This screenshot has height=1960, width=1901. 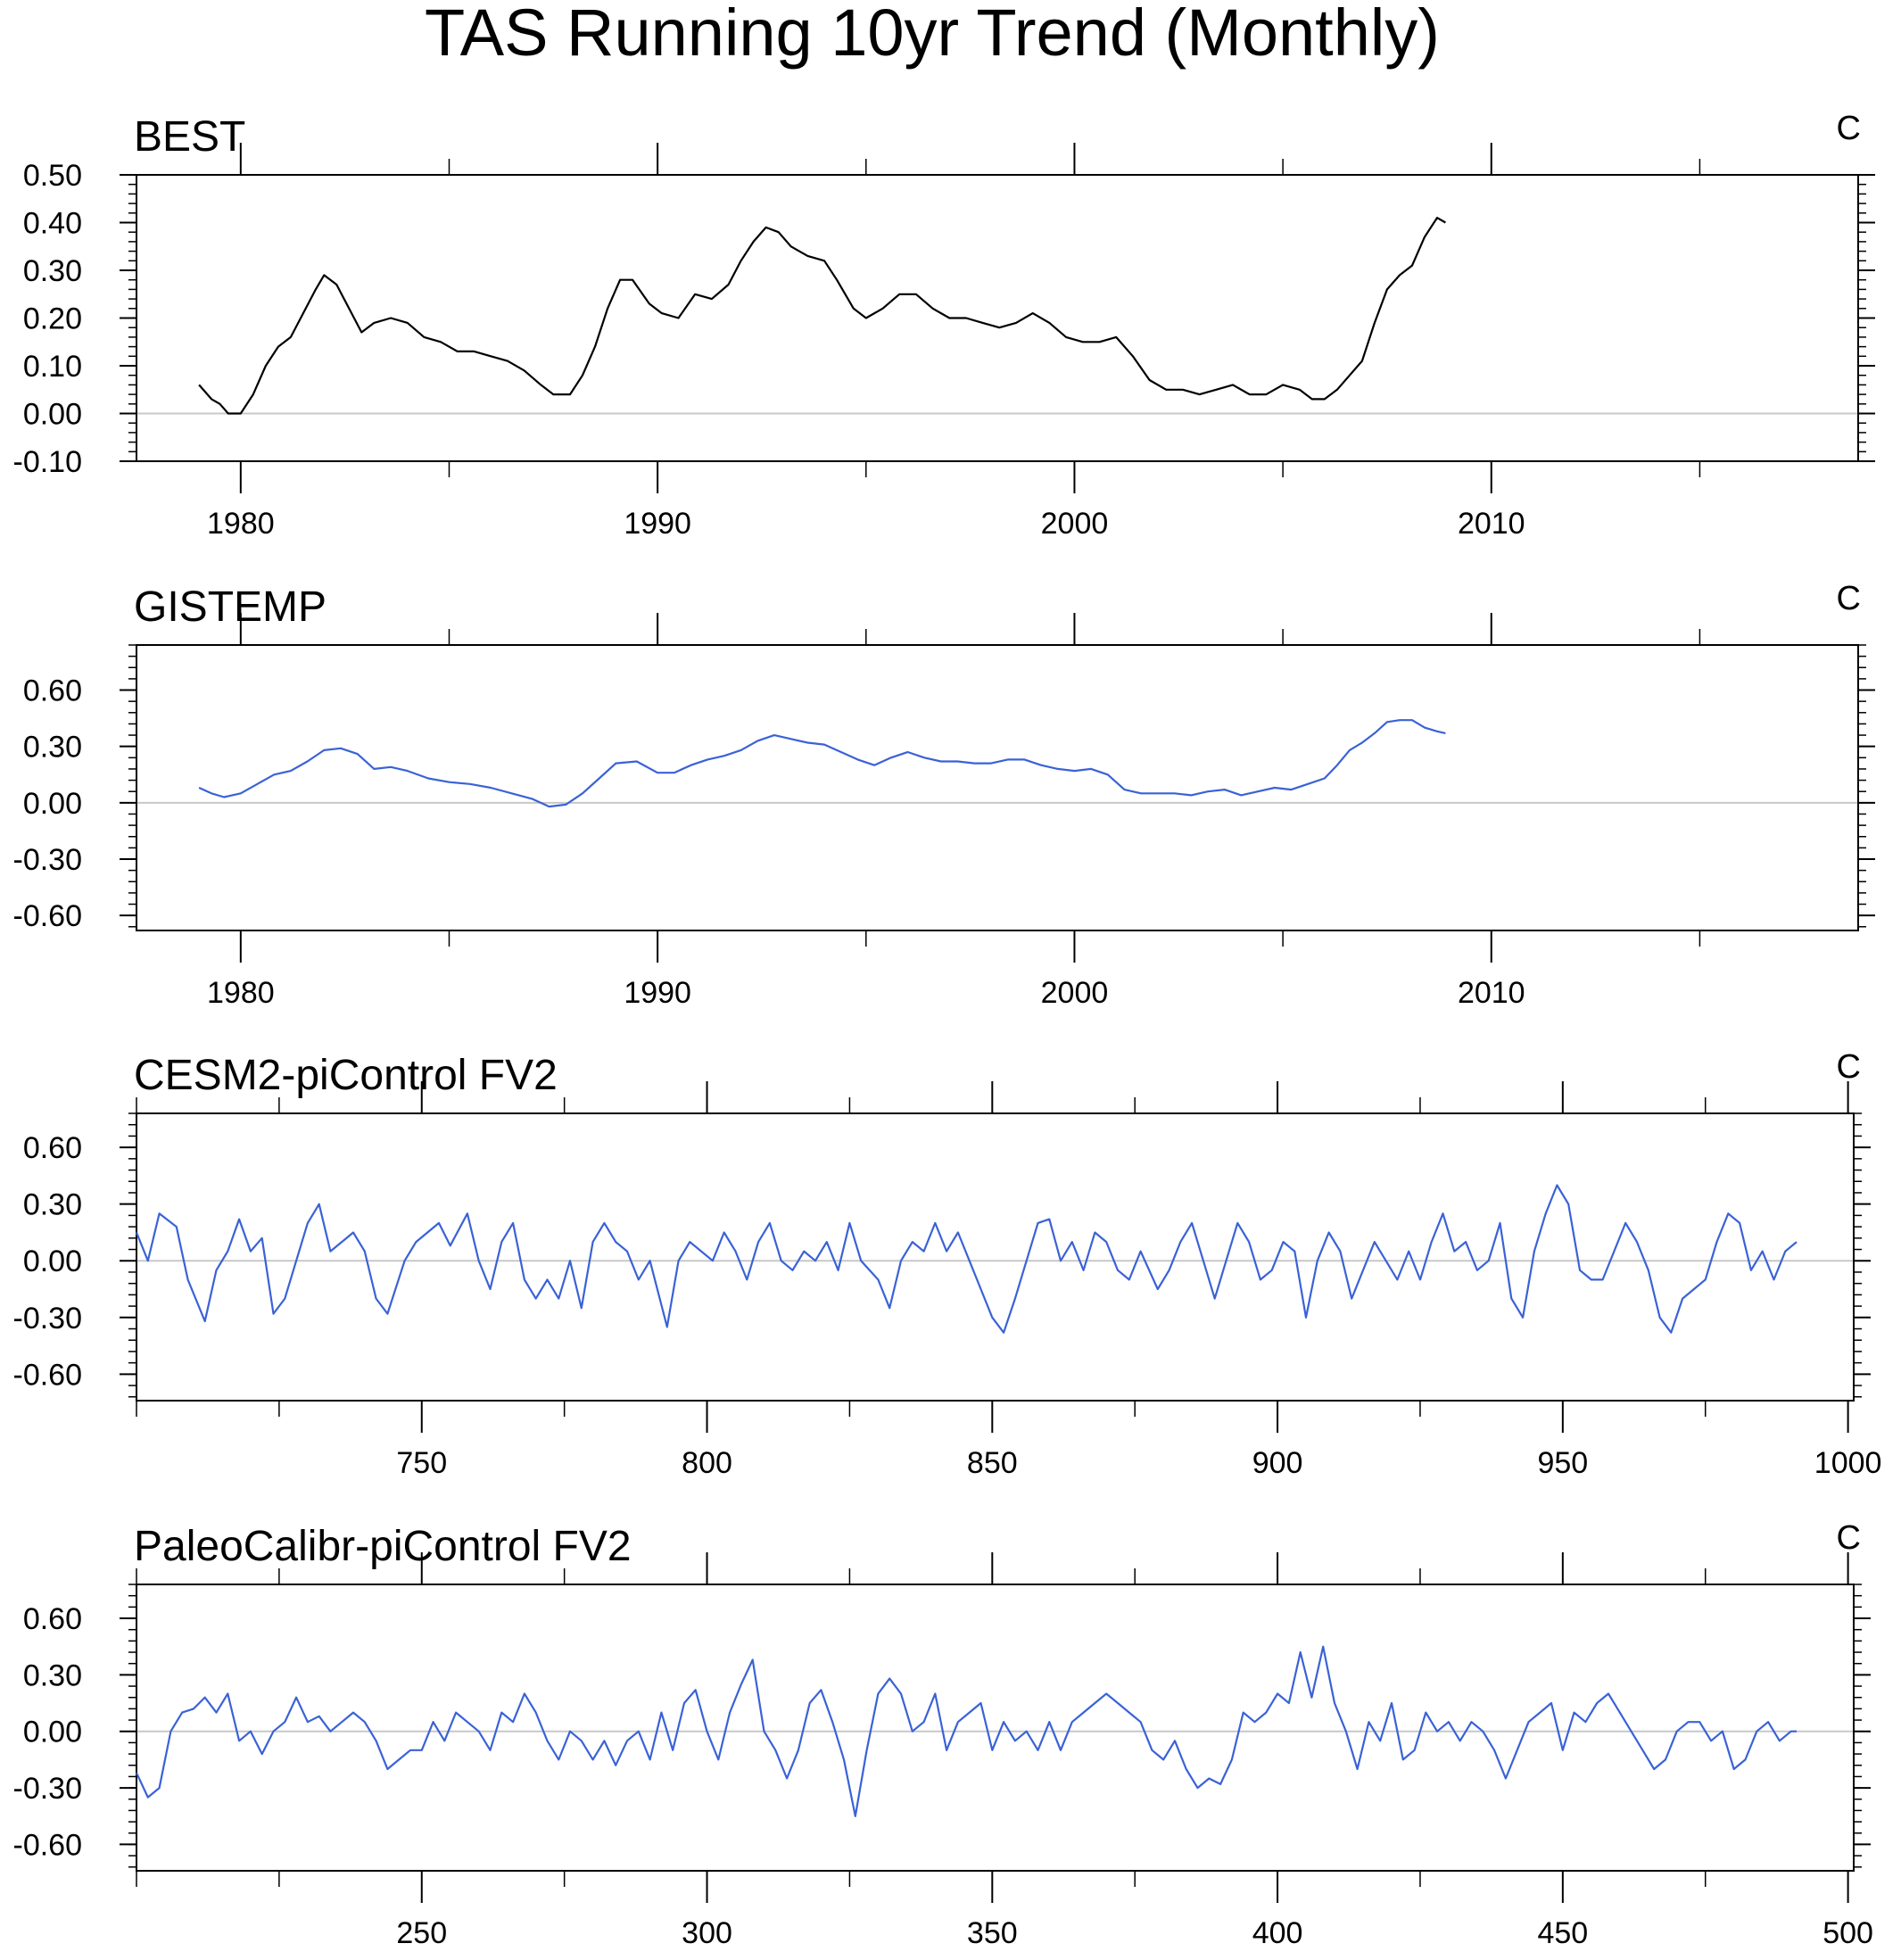 I want to click on panel-title: PaleoCalibr-piControl FV2, so click(x=383, y=1546).